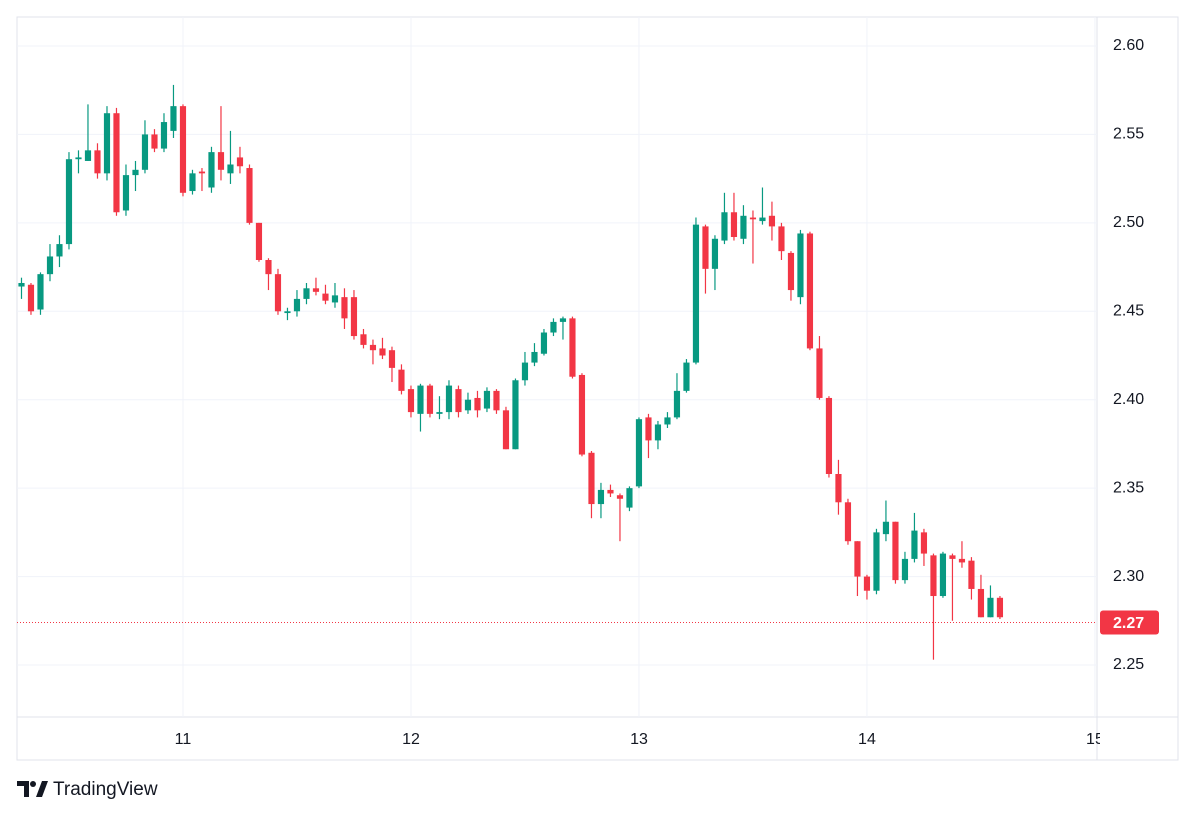 The height and width of the screenshot is (822, 1200). I want to click on brand-logo, so click(32, 789).